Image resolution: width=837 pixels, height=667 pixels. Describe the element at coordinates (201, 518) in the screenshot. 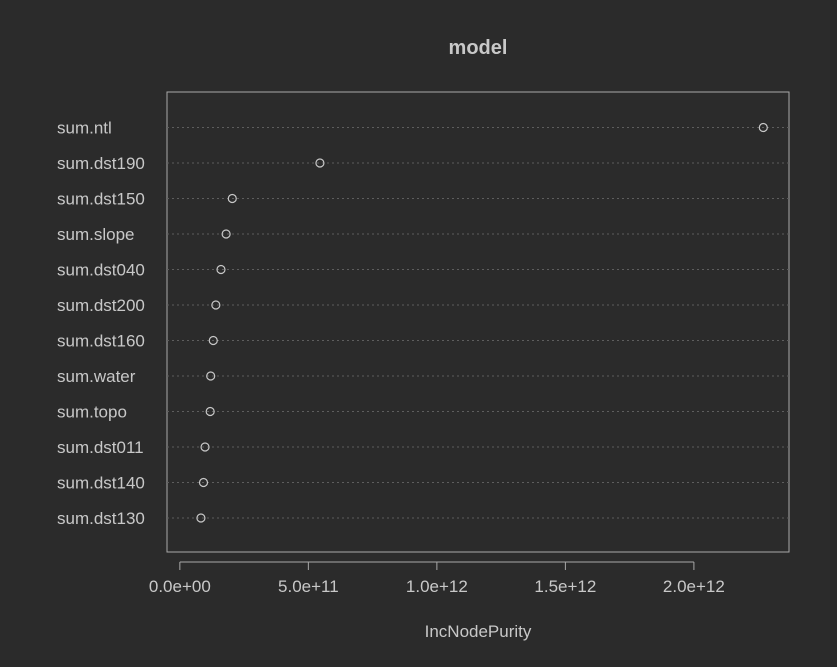

I see `point-sum.dst130` at that location.